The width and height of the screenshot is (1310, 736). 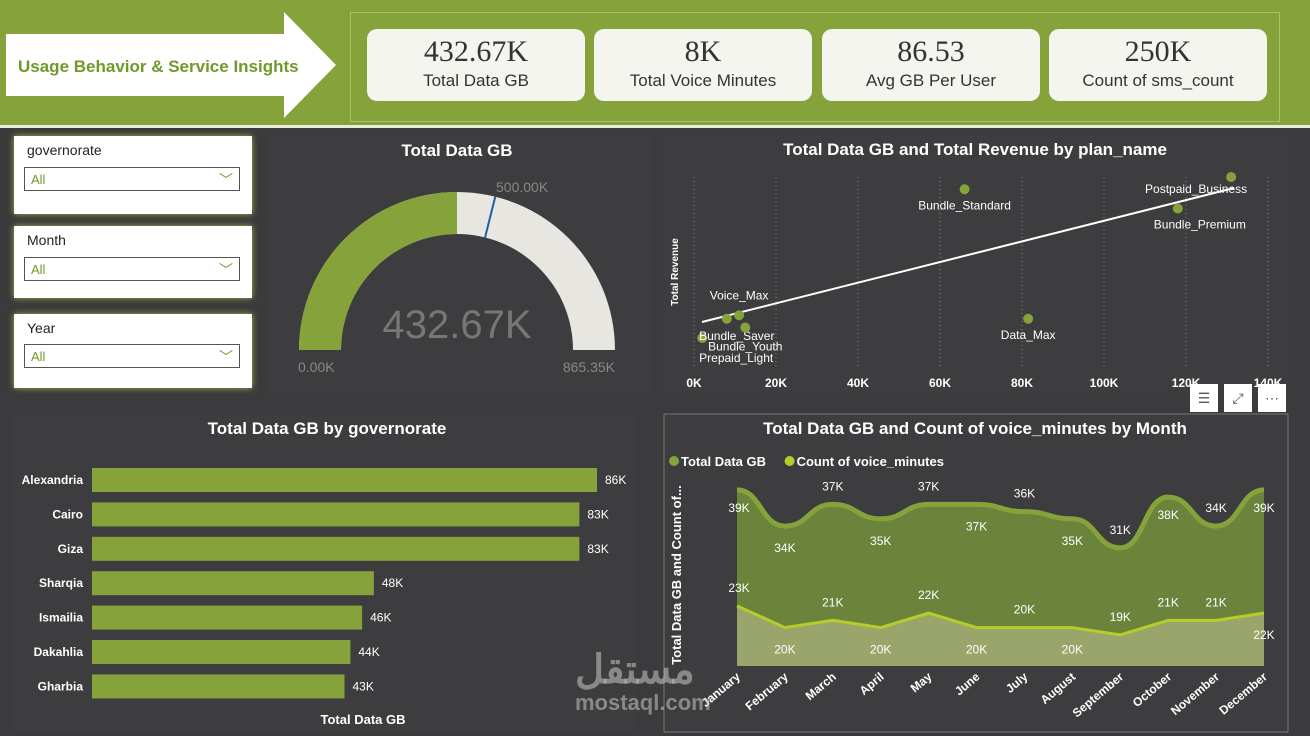 What do you see at coordinates (643, 681) in the screenshot?
I see `watermark: مستقل mostaql.com` at bounding box center [643, 681].